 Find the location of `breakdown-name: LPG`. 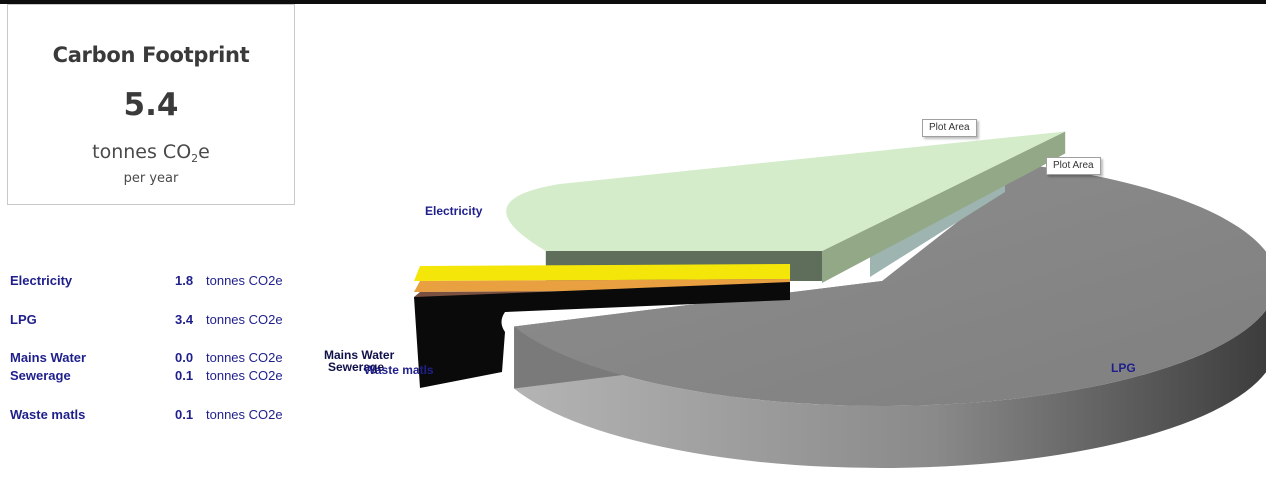

breakdown-name: LPG is located at coordinates (23, 319).